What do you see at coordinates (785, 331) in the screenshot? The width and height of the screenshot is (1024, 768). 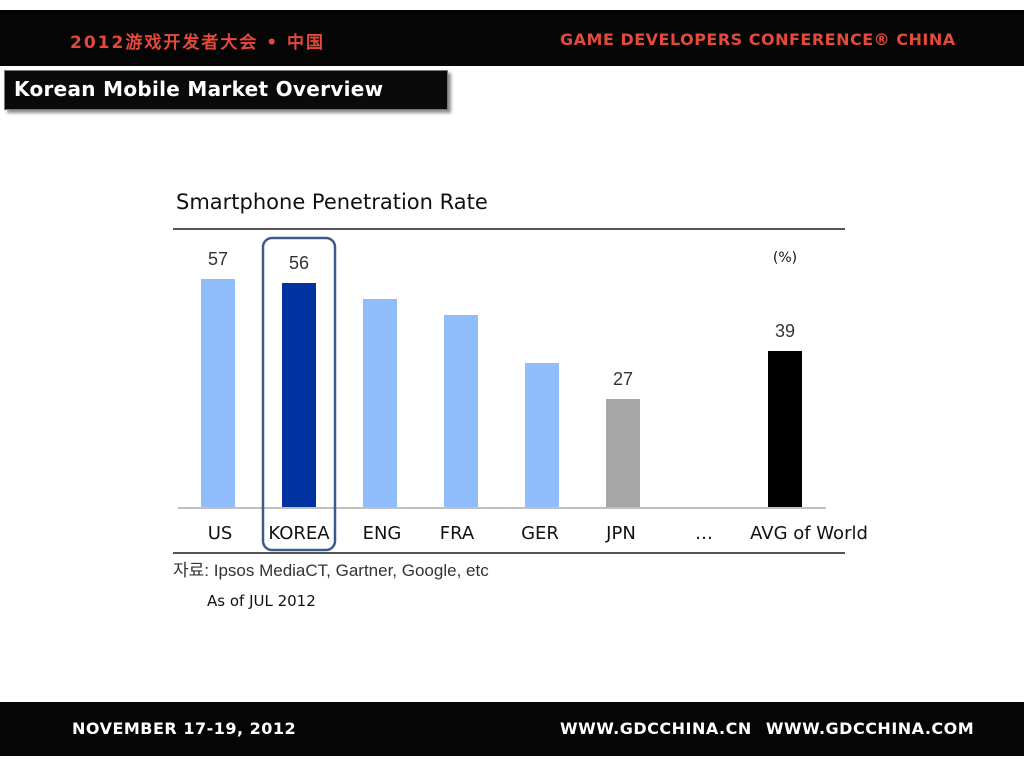 I see `value-label-avg-of-world: 39` at bounding box center [785, 331].